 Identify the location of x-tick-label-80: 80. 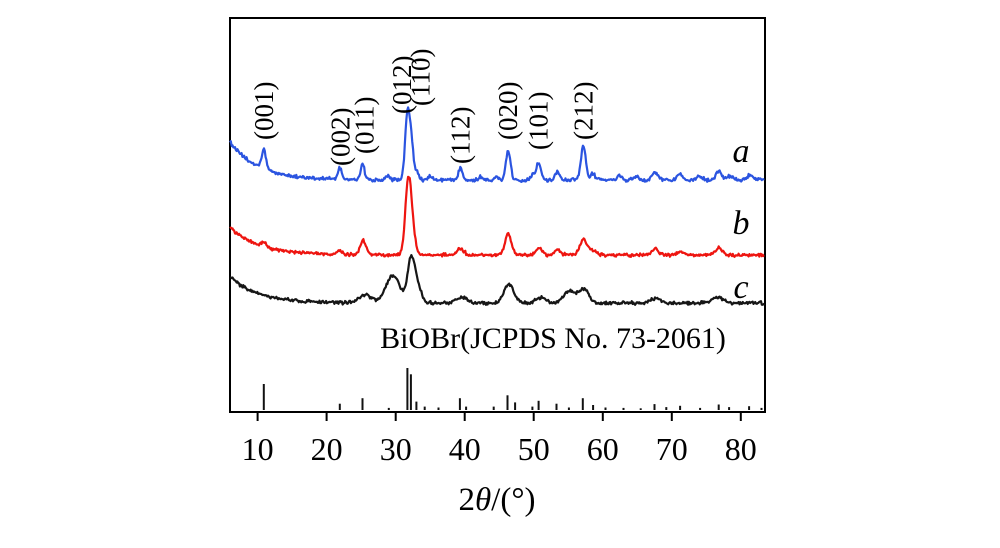
(741, 449).